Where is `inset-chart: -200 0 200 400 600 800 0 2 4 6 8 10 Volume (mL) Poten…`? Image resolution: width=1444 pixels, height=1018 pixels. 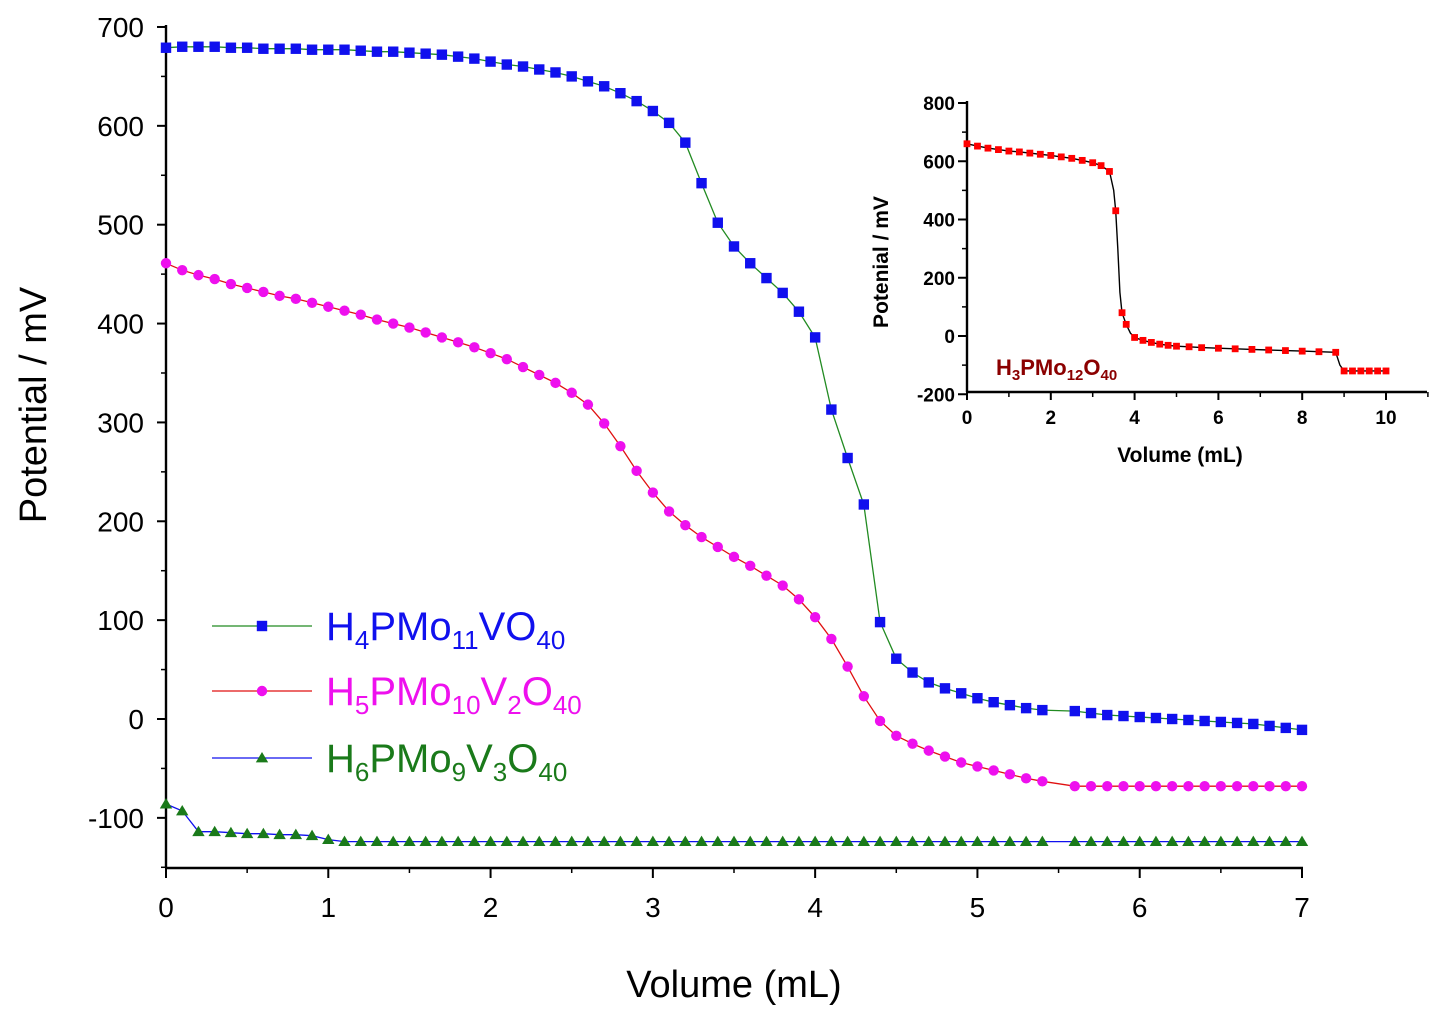 inset-chart: -200 0 200 400 600 800 0 2 4 6 8 10 Volume (mL) Poten… is located at coordinates (1149, 280).